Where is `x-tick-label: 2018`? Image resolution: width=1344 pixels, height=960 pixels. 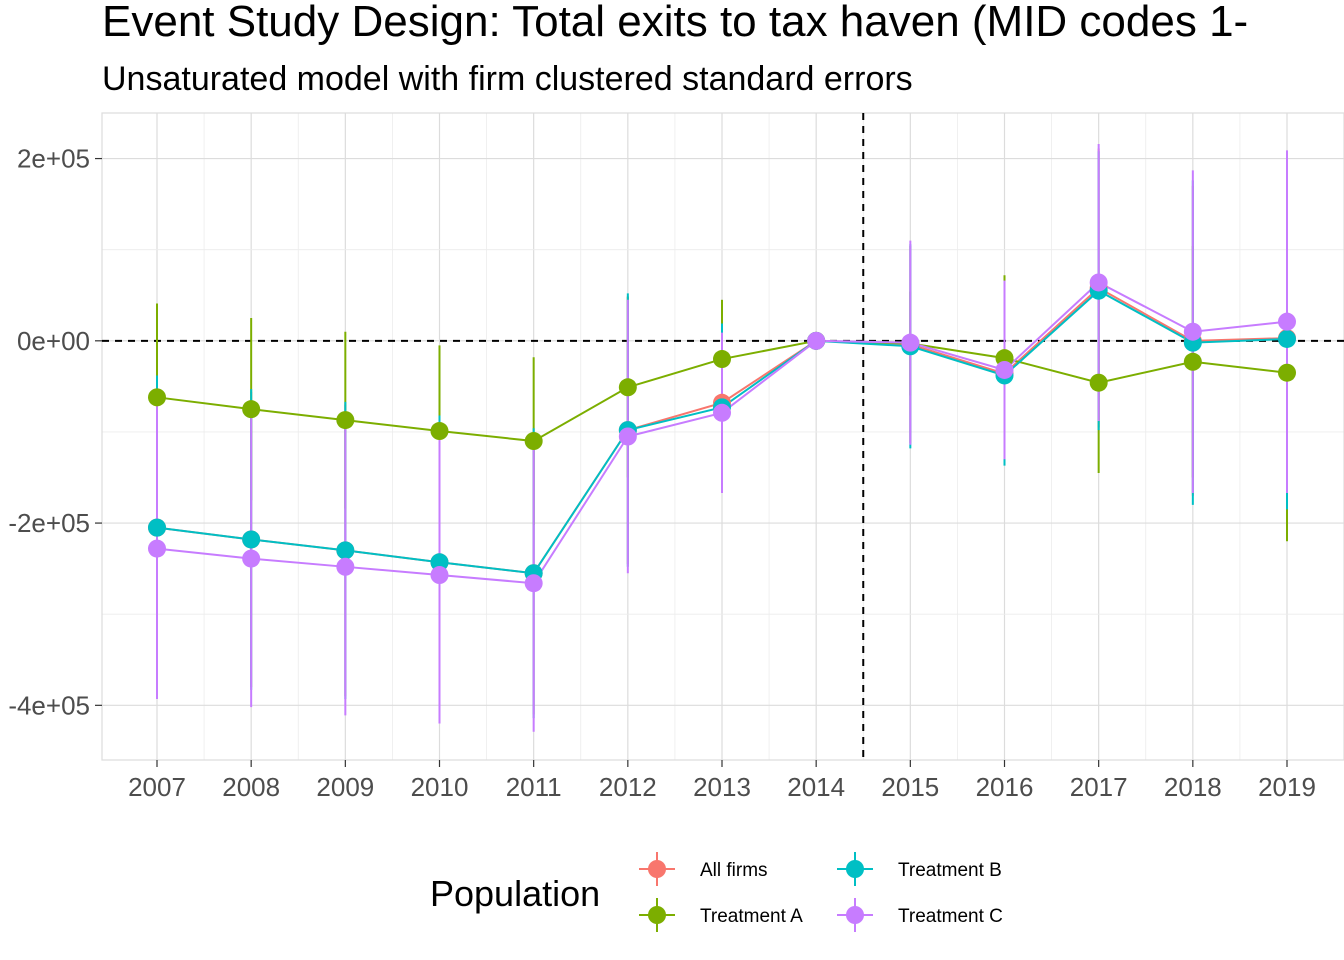 x-tick-label: 2018 is located at coordinates (1193, 787).